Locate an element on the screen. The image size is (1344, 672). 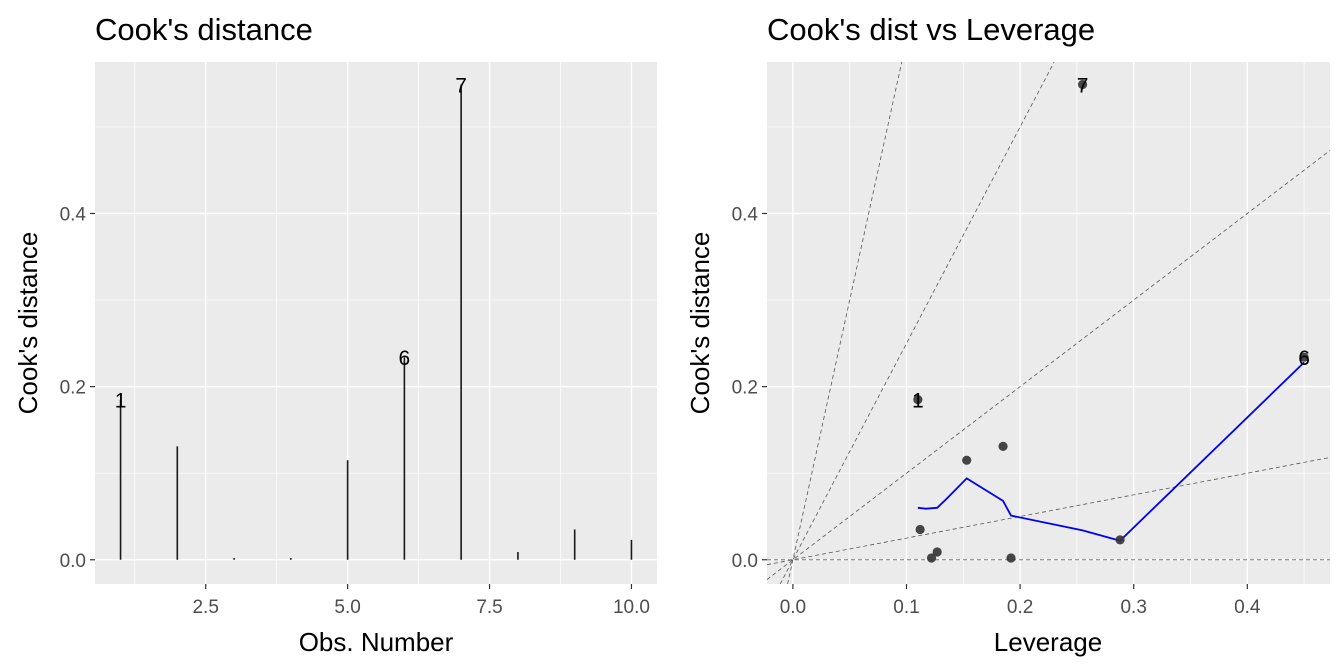
left-y-axis-title: Cook's distance is located at coordinates (28, 323).